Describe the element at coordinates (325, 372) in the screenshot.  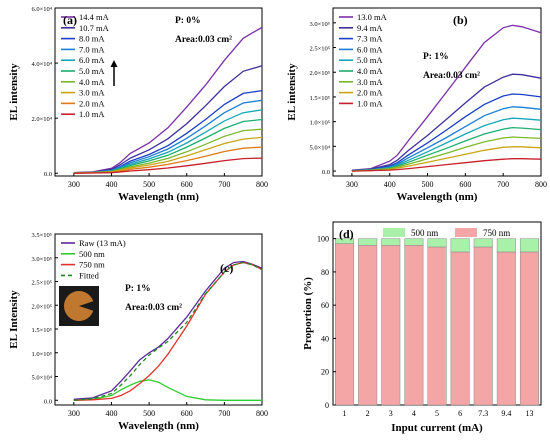
I see `y-tick-label: 20` at that location.